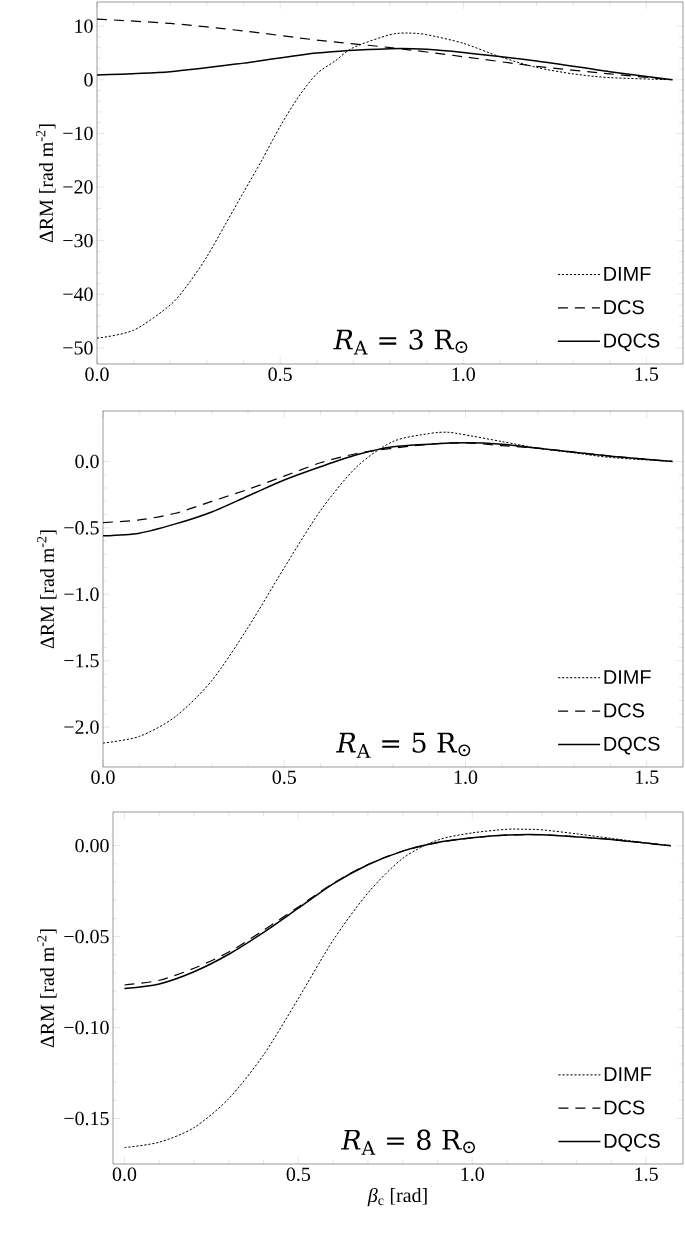  I want to click on y-tick-label: −1.0, so click(81, 594).